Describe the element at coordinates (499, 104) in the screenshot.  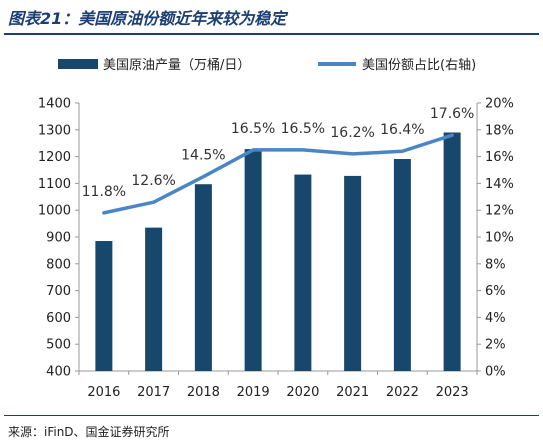
I see `right-tick-label: 20%` at that location.